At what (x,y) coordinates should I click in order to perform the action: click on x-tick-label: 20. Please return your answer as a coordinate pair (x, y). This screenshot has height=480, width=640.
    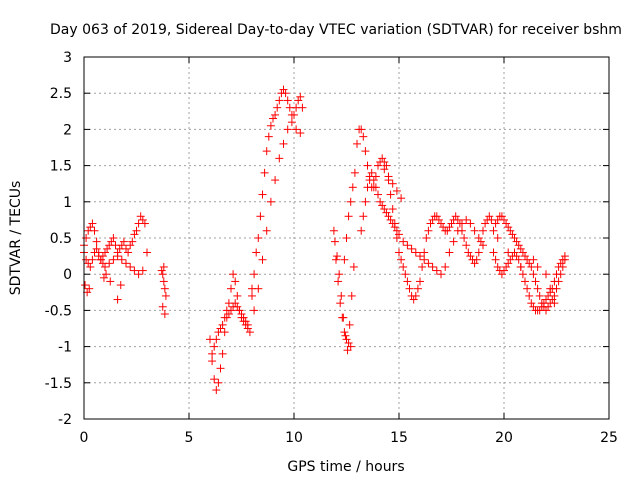
    Looking at the image, I should click on (504, 438).